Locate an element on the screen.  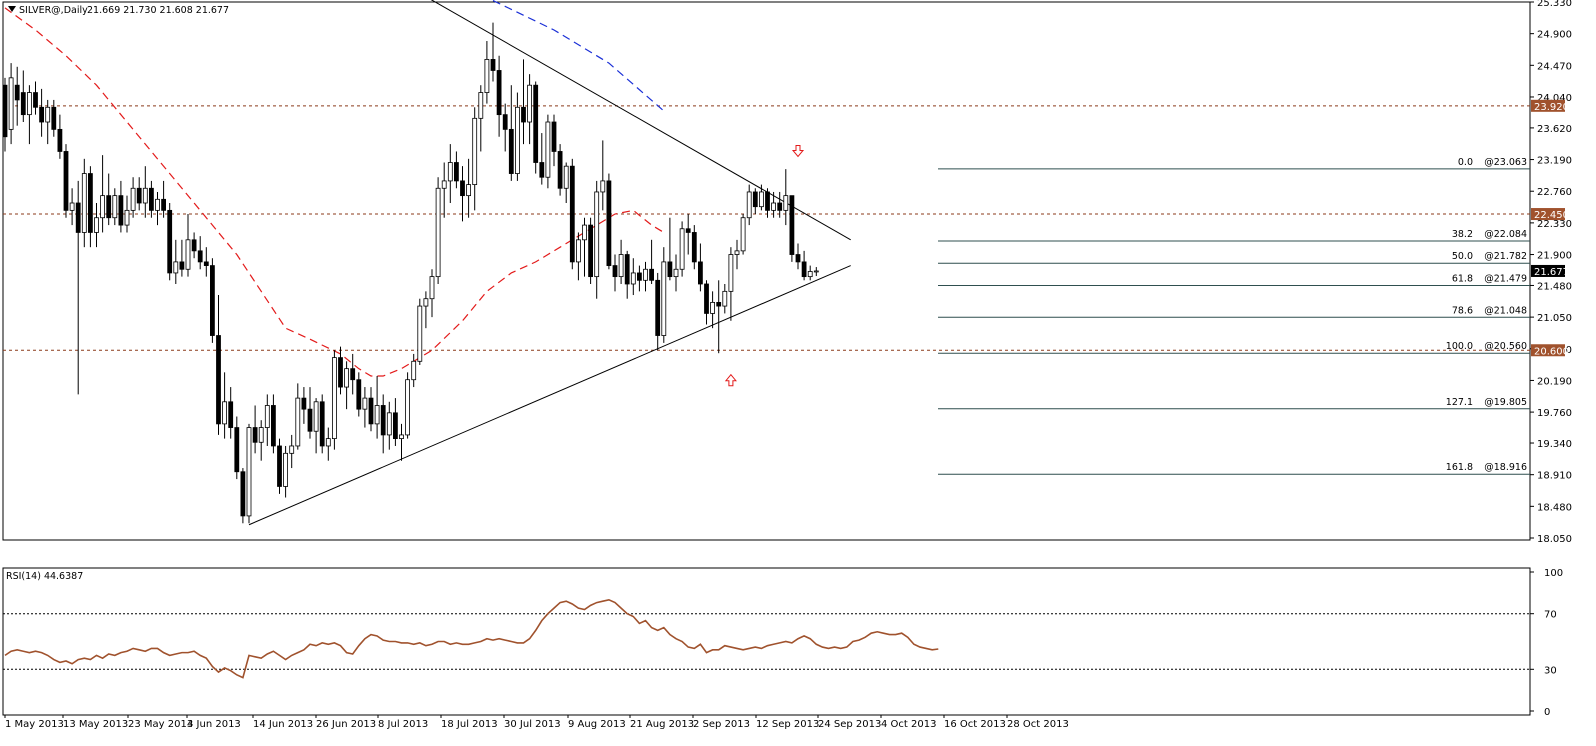
fib-ratio-label: 50.0 is located at coordinates (1462, 256).